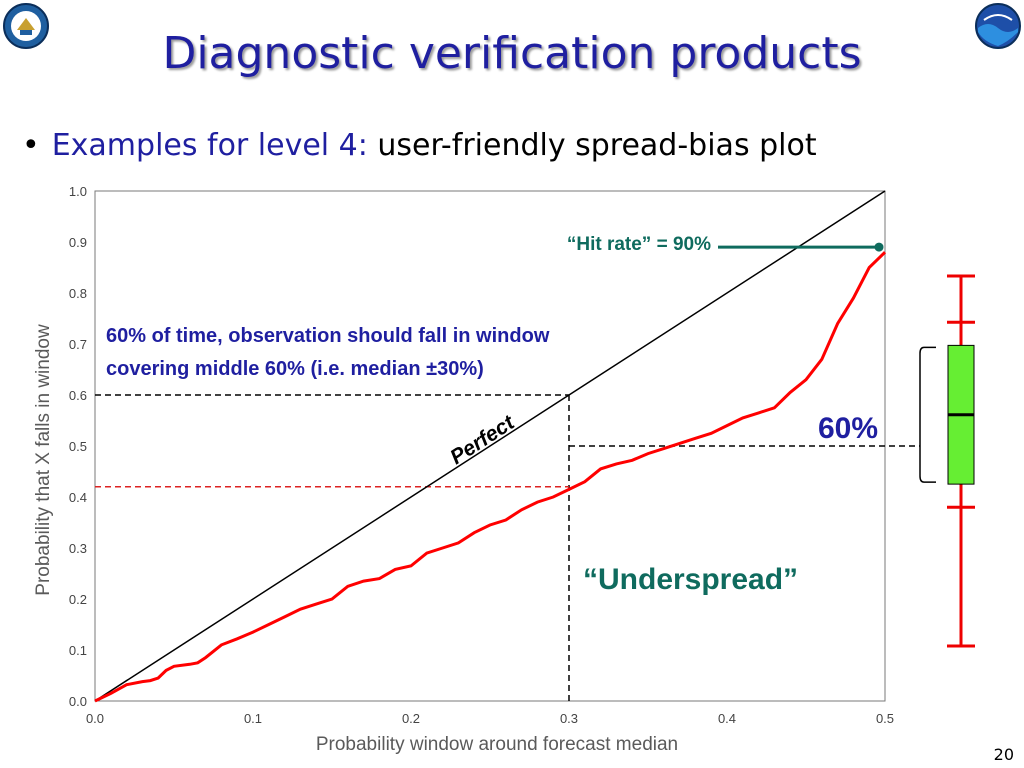  What do you see at coordinates (78, 548) in the screenshot?
I see `y-tick-label: 0.3` at bounding box center [78, 548].